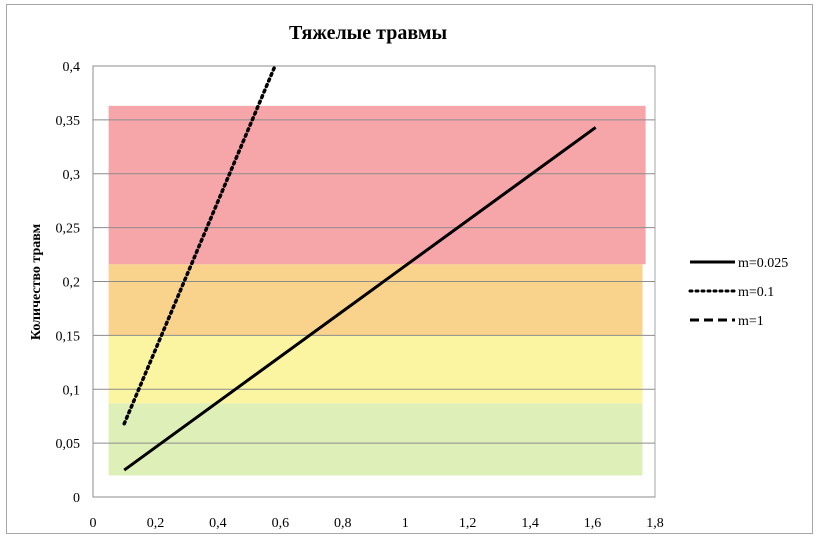 This screenshot has width=821, height=540. Describe the element at coordinates (593, 523) in the screenshot. I see `x-tick-label: 1,6` at that location.